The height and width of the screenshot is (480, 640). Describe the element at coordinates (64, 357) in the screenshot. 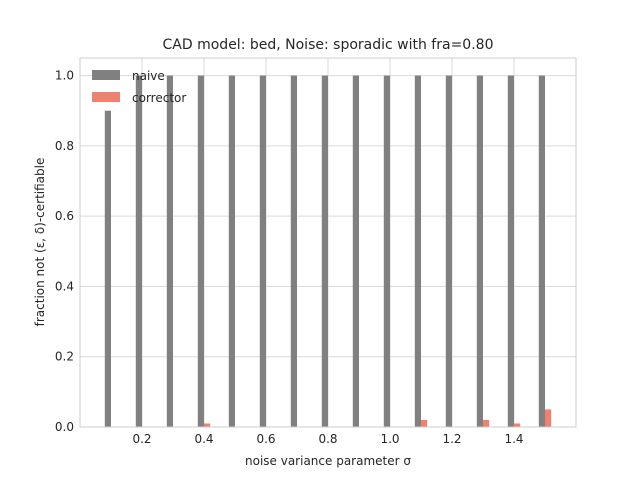

I see `y-tick-label: 0.2` at that location.